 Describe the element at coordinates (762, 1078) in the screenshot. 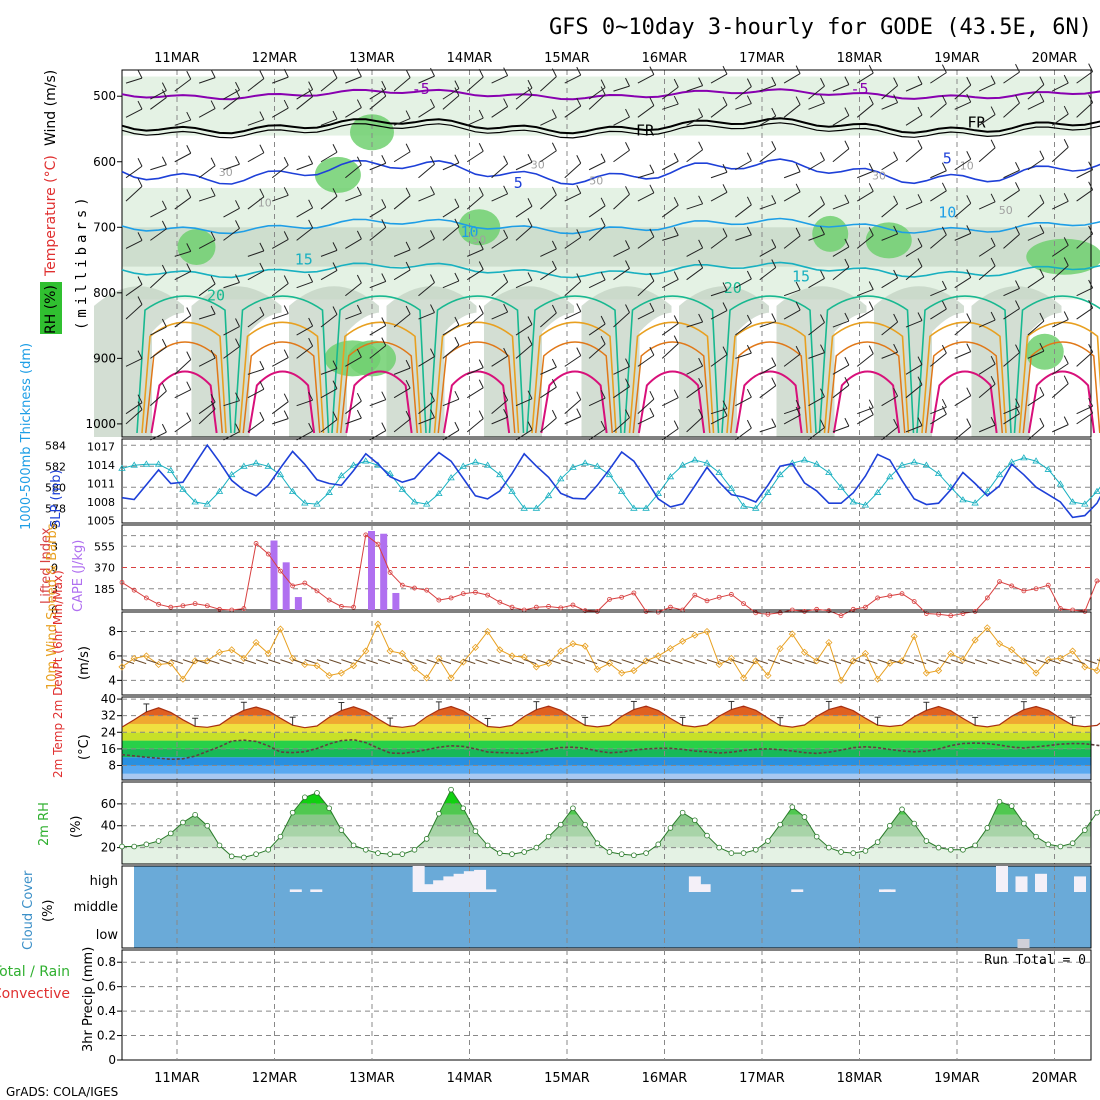

I see `date-label-bottom: 17MAR` at that location.